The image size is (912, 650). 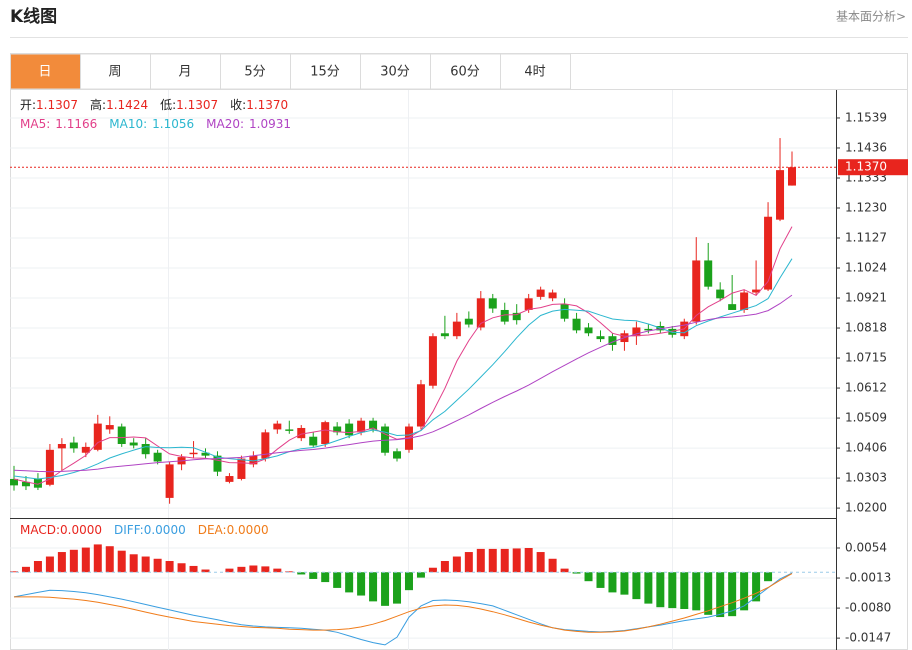 I want to click on tab: 30分, so click(x=395, y=71).